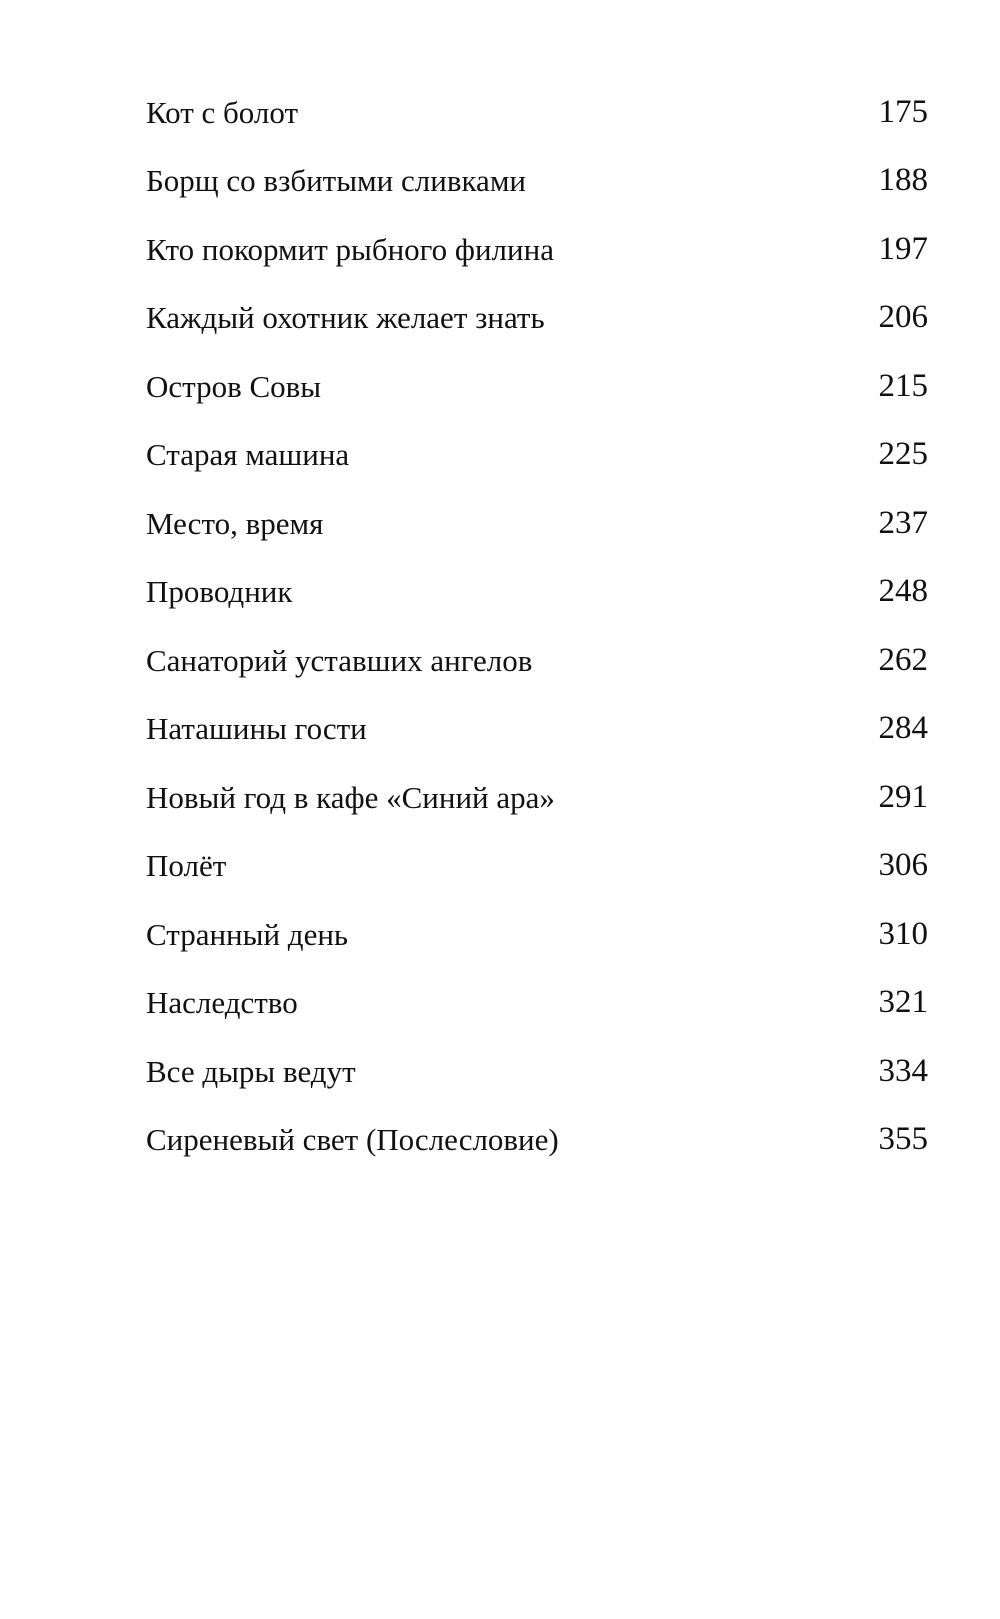  I want to click on toc-entry-page: 206, so click(903, 317).